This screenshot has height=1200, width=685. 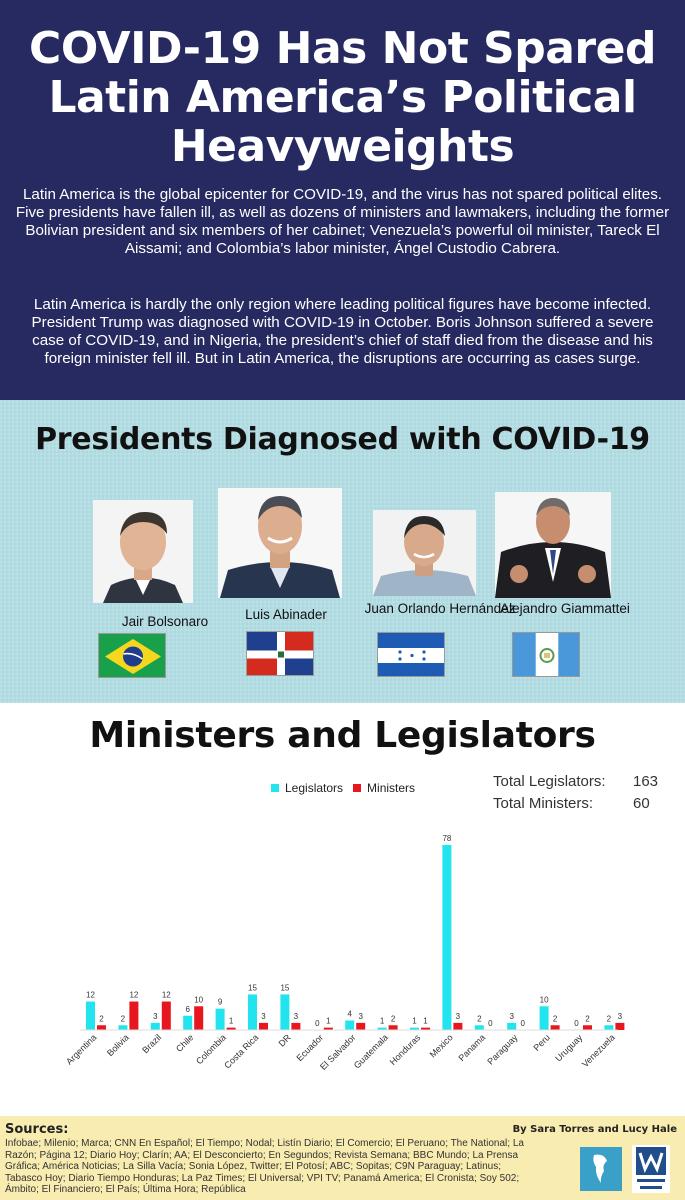 What do you see at coordinates (342, 439) in the screenshot?
I see `presidents-heading: Presidents Diagnosed with COVID-19` at bounding box center [342, 439].